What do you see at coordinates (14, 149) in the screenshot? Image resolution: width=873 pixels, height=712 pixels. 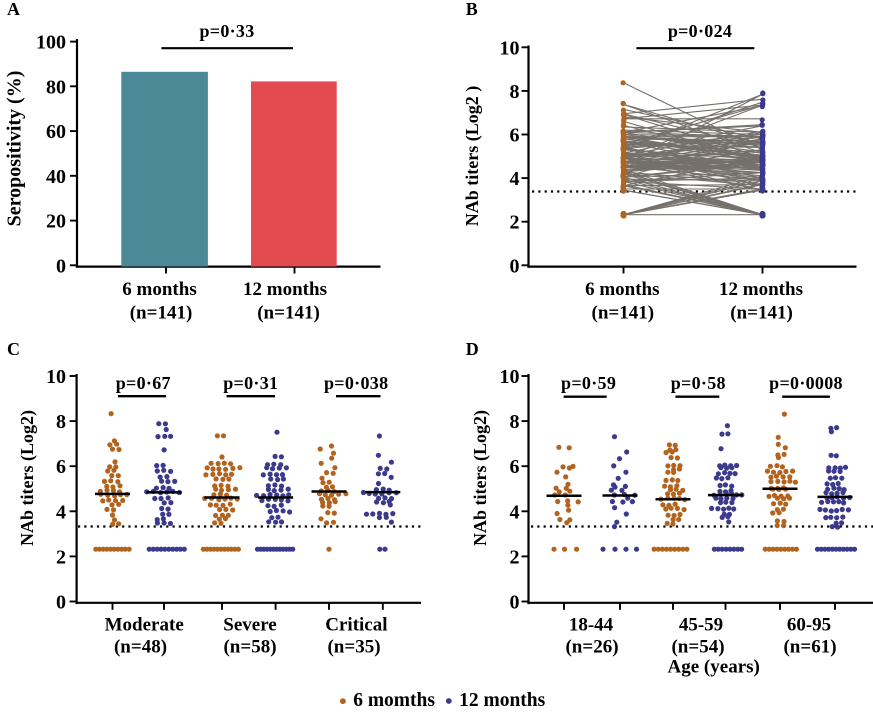 I see `svg-text: Seropositivity (%)` at bounding box center [14, 149].